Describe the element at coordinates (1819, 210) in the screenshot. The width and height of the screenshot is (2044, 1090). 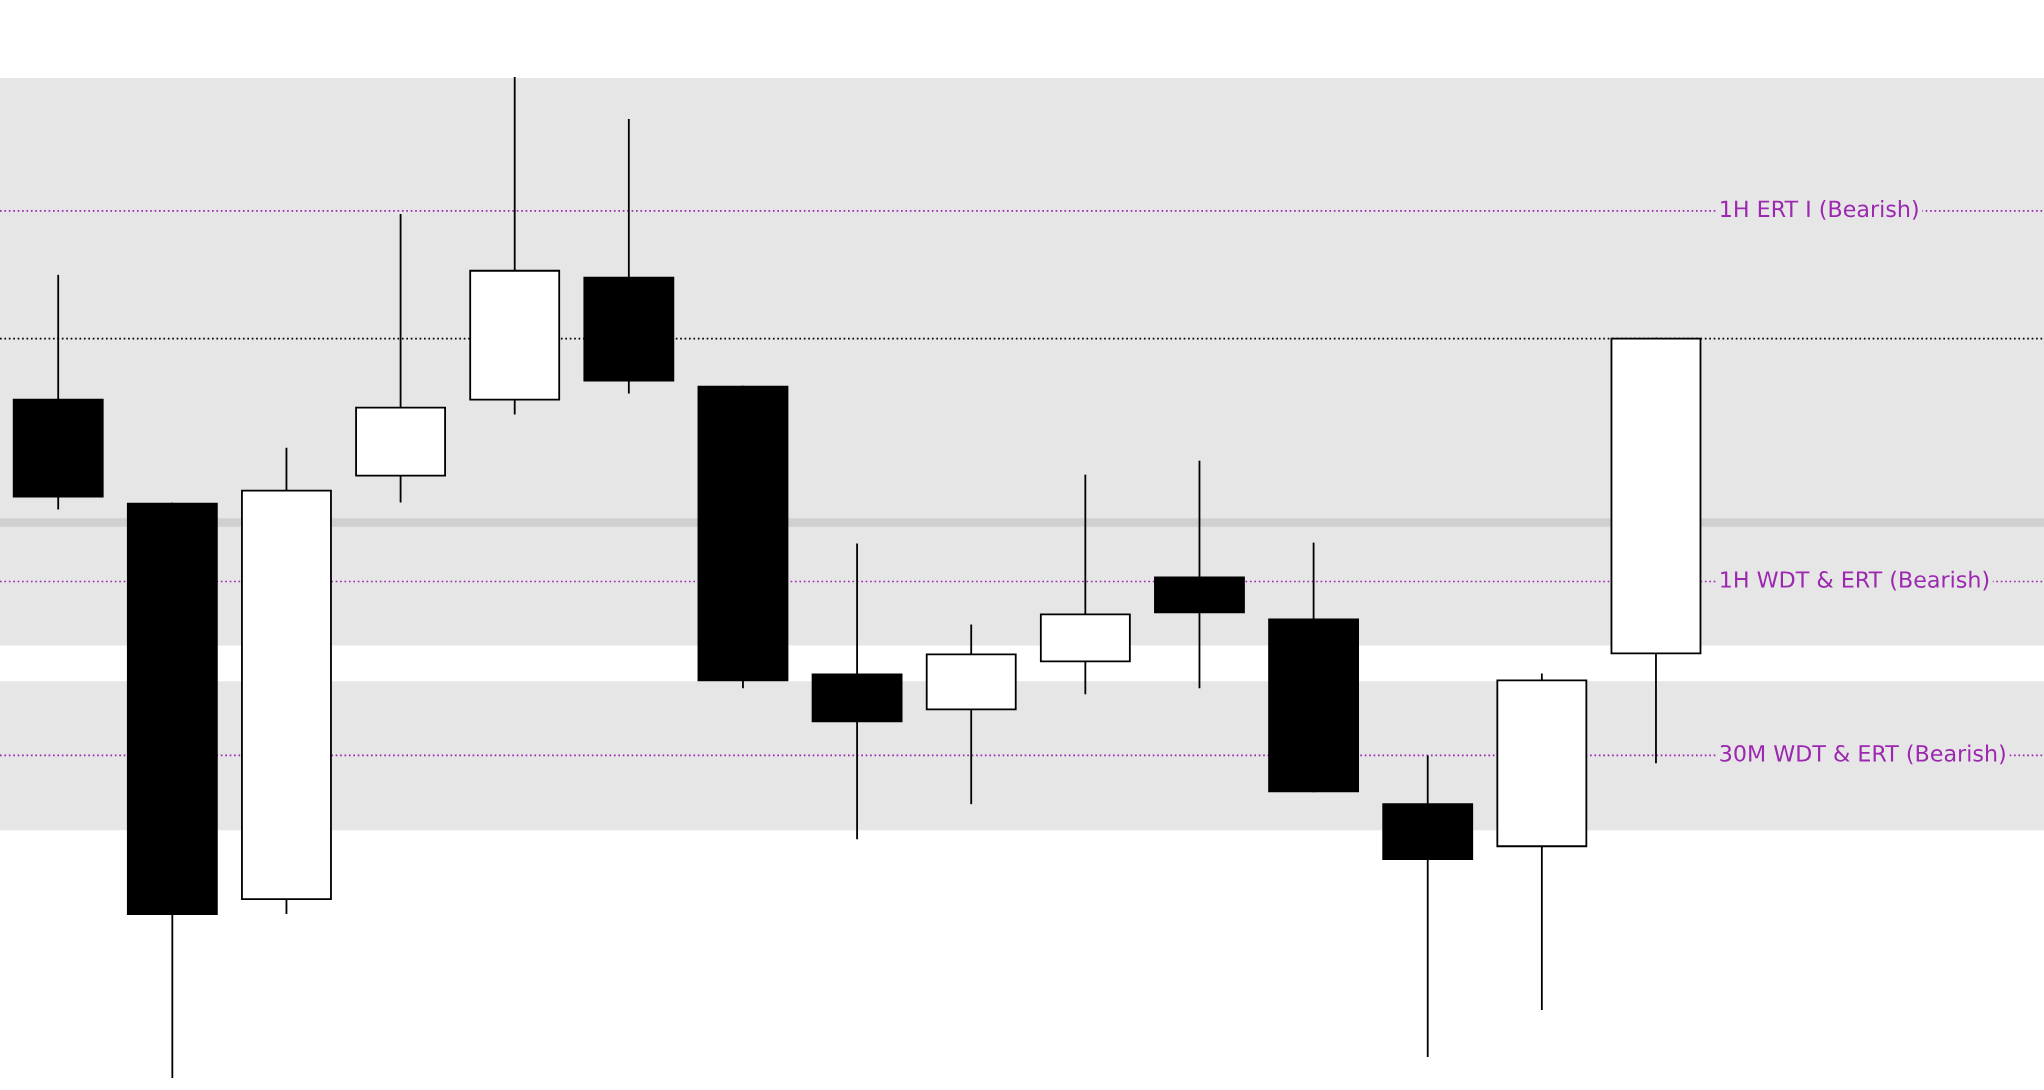
I see `ref-line-label: 1H ERT I (Bearish)` at that location.